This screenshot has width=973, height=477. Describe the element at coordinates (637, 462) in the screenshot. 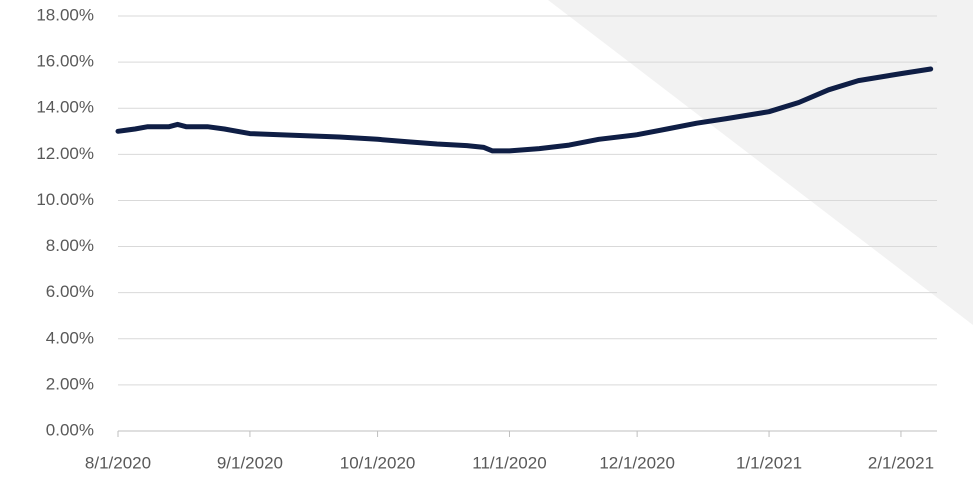

I see `x-tick-label: 12/1/2020` at that location.